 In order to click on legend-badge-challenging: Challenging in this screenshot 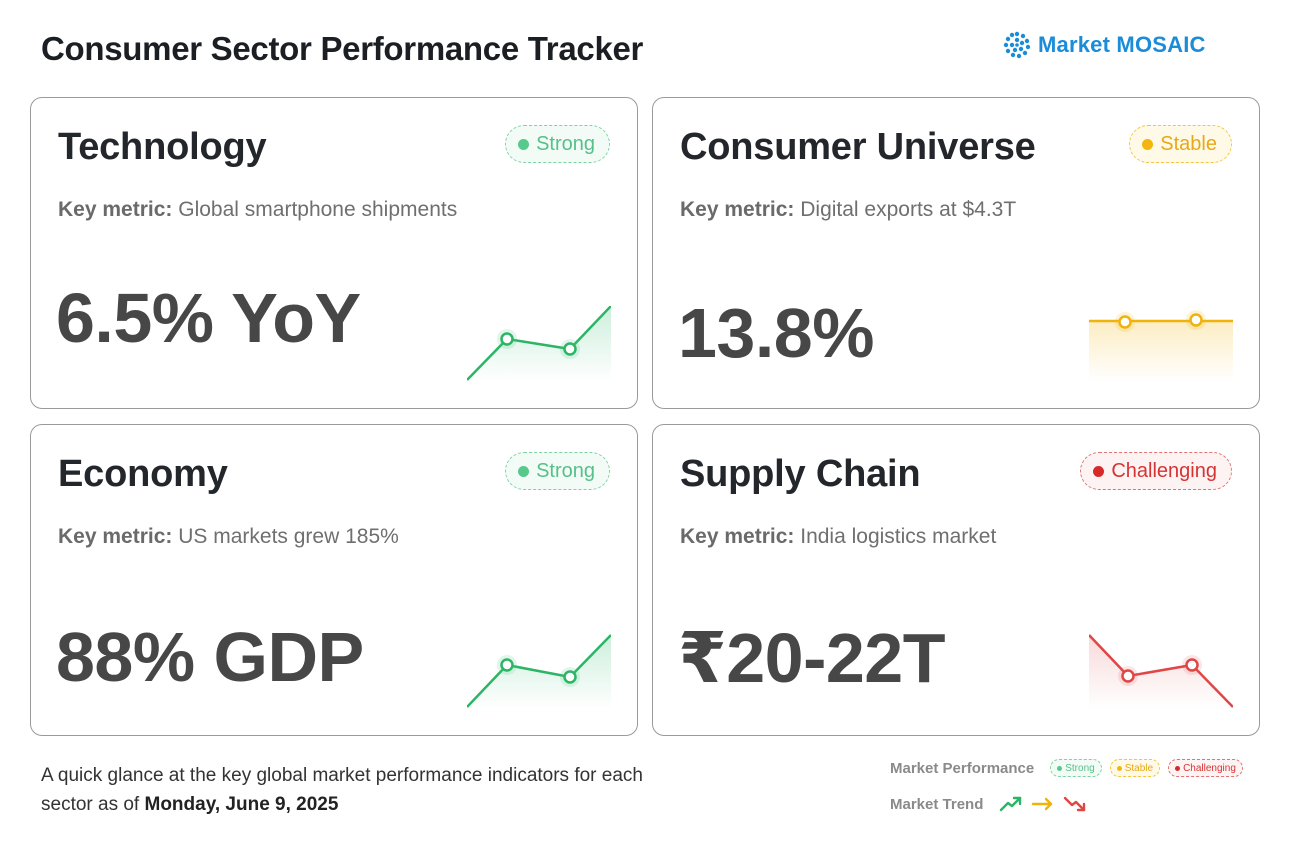, I will do `click(1205, 768)`.